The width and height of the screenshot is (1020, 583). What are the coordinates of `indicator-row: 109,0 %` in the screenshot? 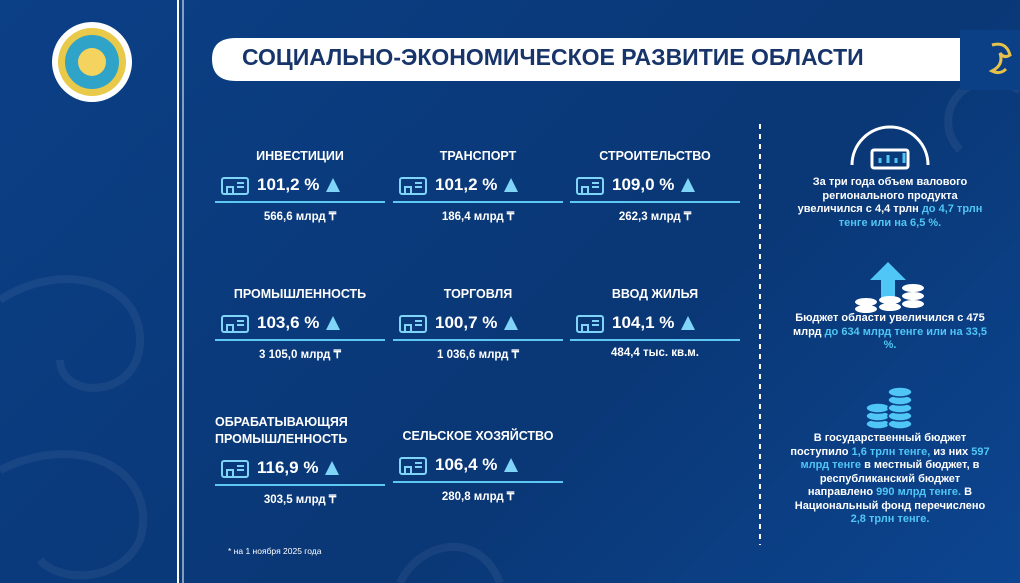 It's located at (655, 188).